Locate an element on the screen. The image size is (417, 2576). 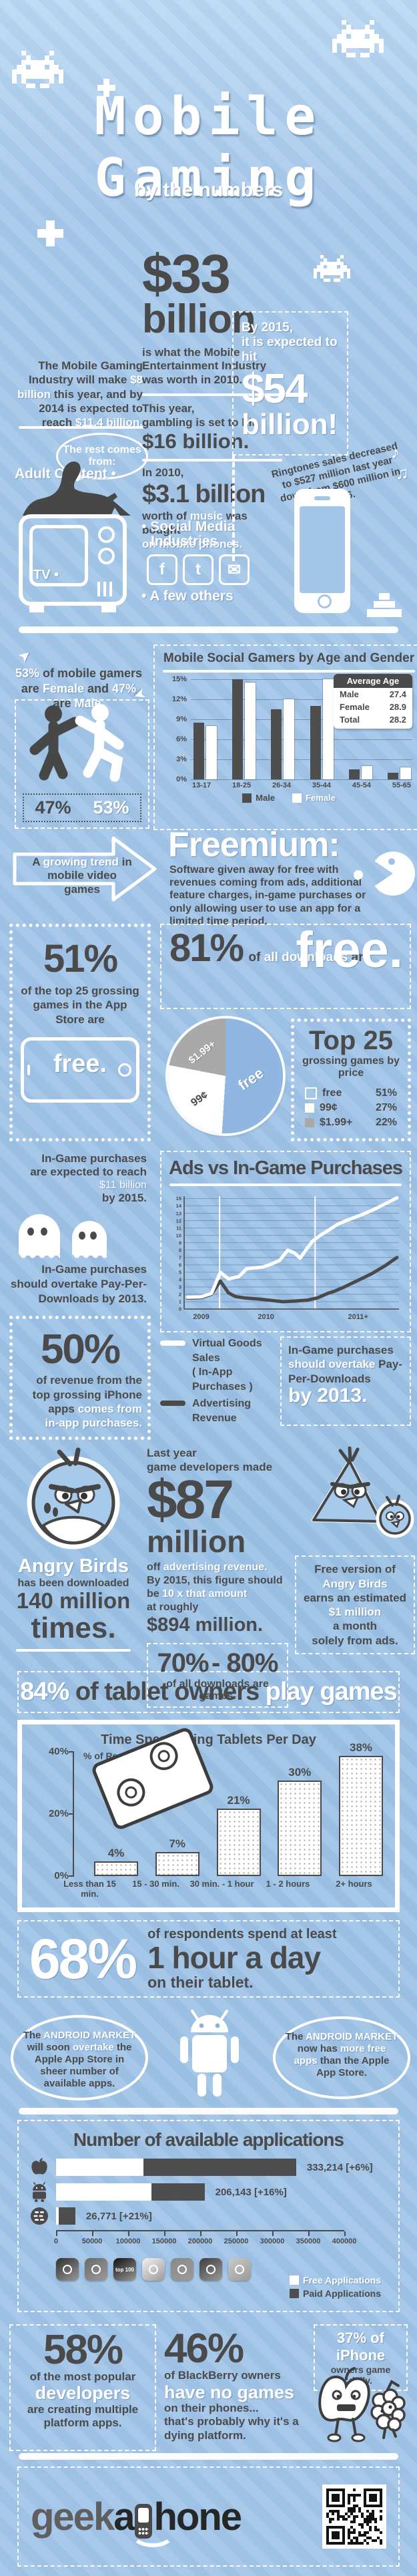
text-run: at roughly is located at coordinates (173, 1608).